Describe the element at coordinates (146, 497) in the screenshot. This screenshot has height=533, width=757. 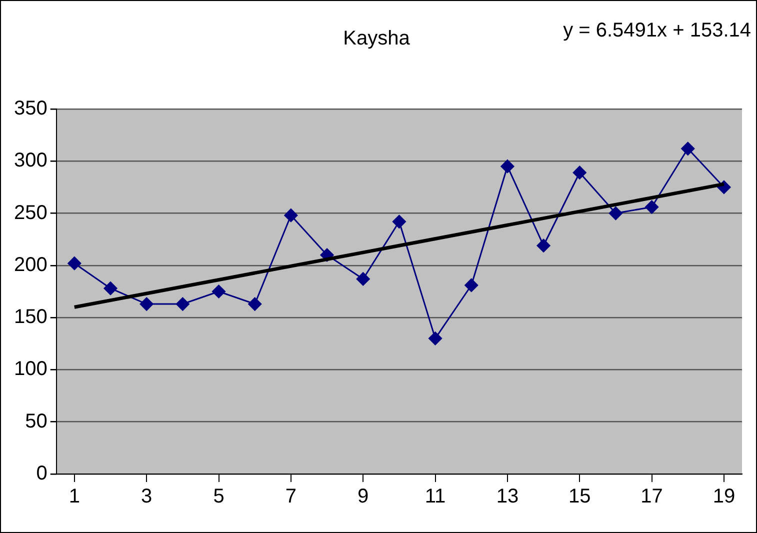
I see `x-tick-label: 3` at that location.